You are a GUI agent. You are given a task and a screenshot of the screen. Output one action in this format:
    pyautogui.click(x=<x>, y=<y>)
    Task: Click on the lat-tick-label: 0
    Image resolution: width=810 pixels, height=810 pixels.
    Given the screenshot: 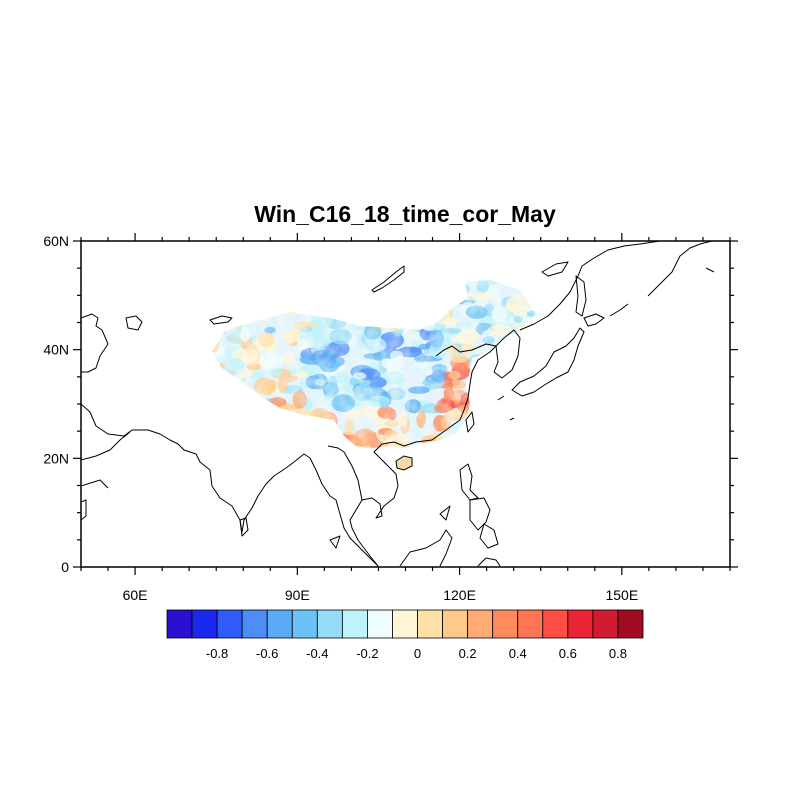 What is the action you would take?
    pyautogui.click(x=65, y=567)
    